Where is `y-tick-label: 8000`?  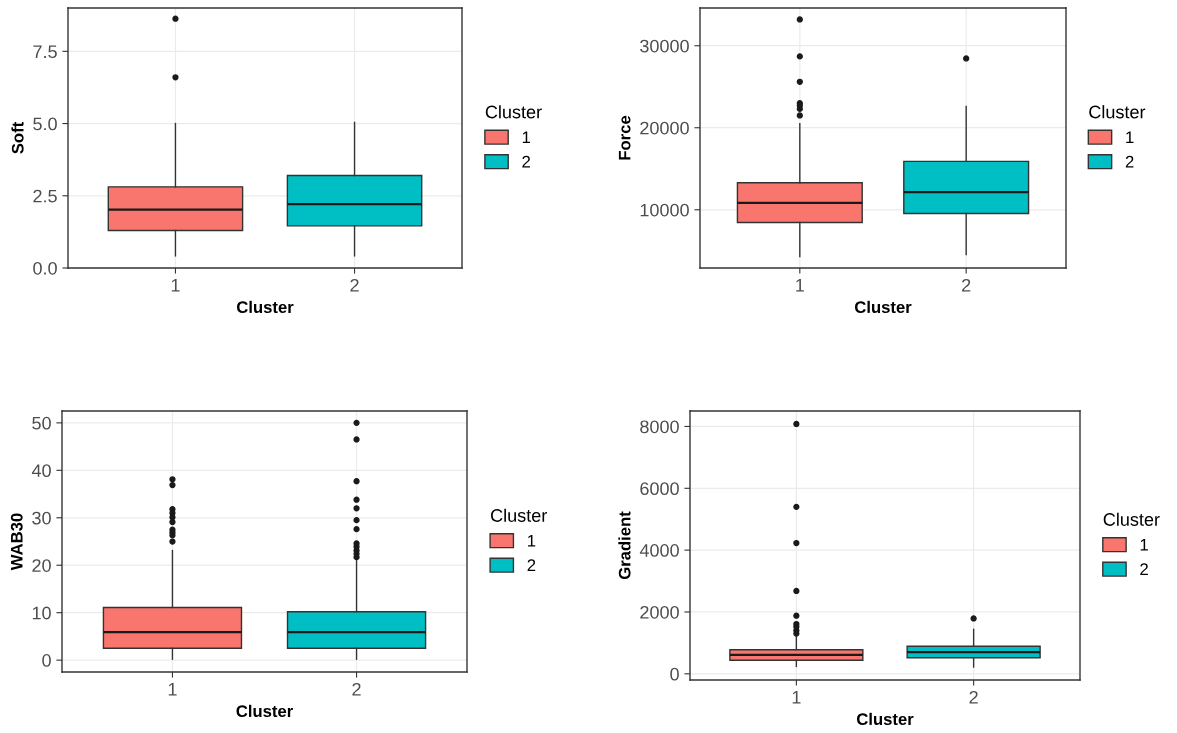
y-tick-label: 8000 is located at coordinates (659, 427).